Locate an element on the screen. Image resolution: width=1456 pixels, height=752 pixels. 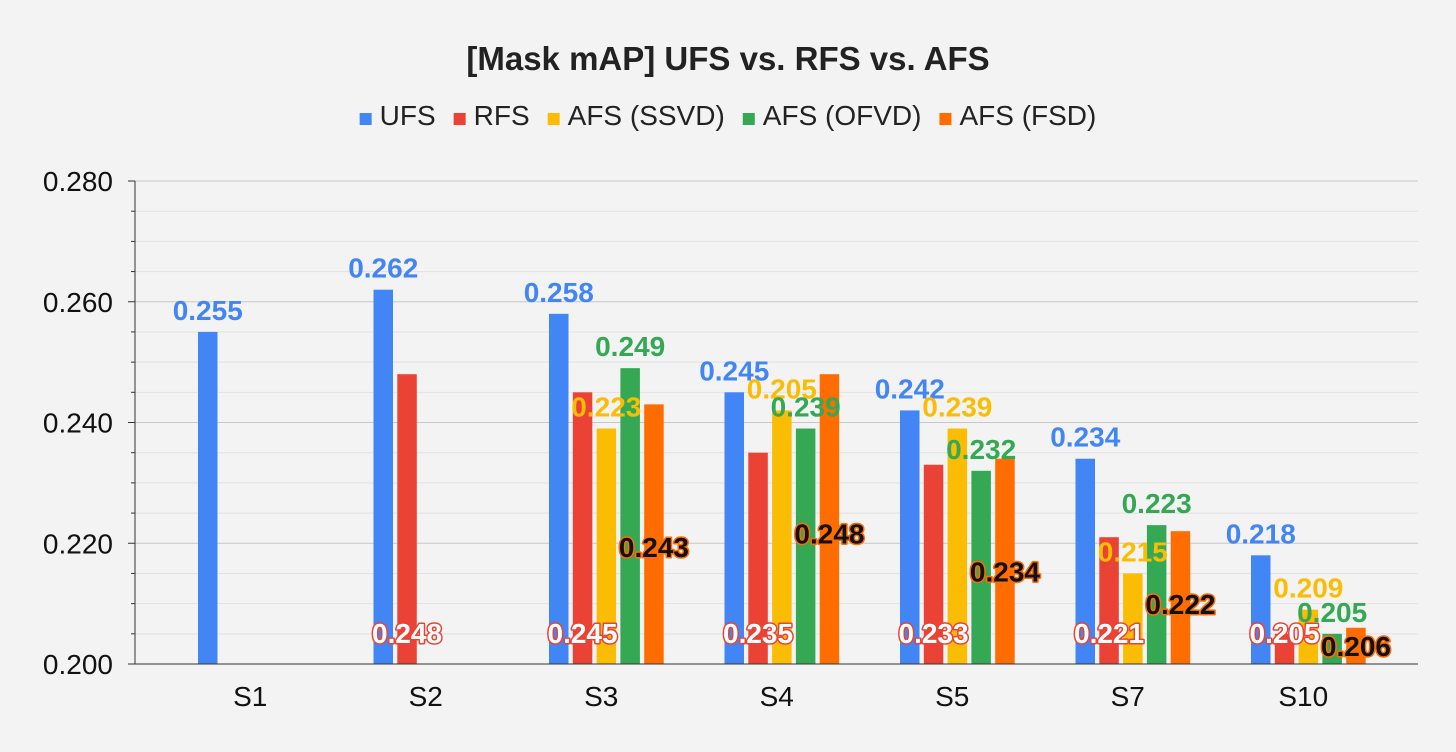
legend-item: AFS (FSD) is located at coordinates (1017, 115).